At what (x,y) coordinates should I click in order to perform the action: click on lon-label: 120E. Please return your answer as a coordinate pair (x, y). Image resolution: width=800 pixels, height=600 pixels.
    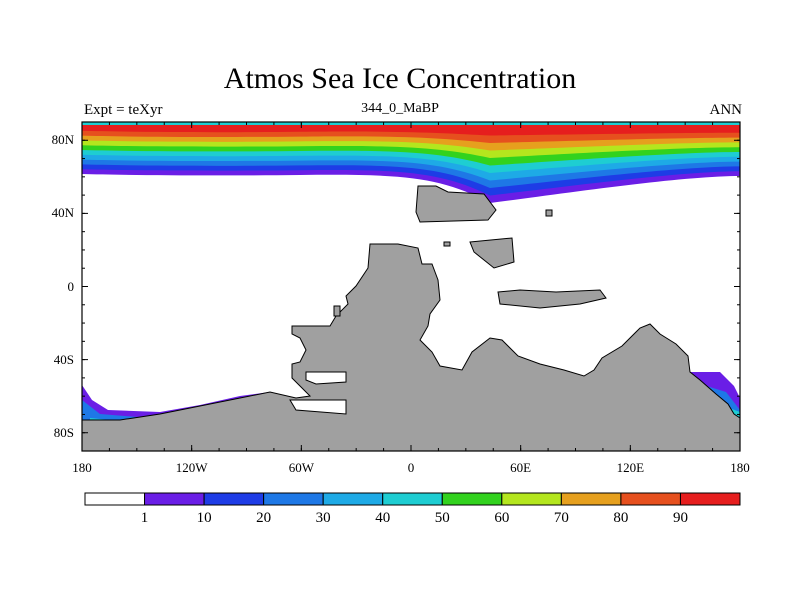
    Looking at the image, I should click on (630, 467).